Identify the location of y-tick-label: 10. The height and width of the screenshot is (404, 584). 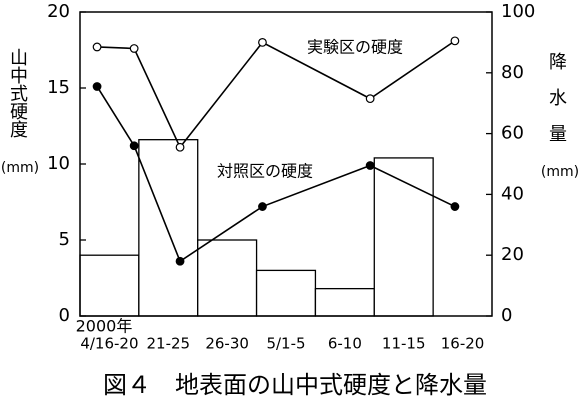
(58, 163).